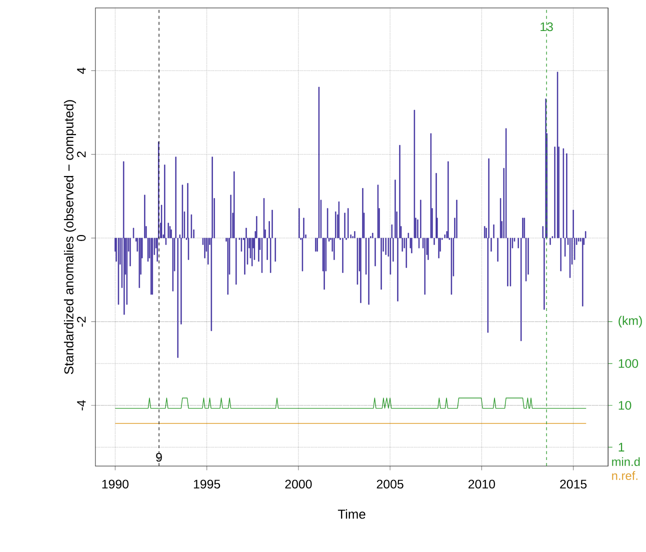 The height and width of the screenshot is (552, 646). What do you see at coordinates (546, 26) in the screenshot?
I see `annotation: 13` at bounding box center [546, 26].